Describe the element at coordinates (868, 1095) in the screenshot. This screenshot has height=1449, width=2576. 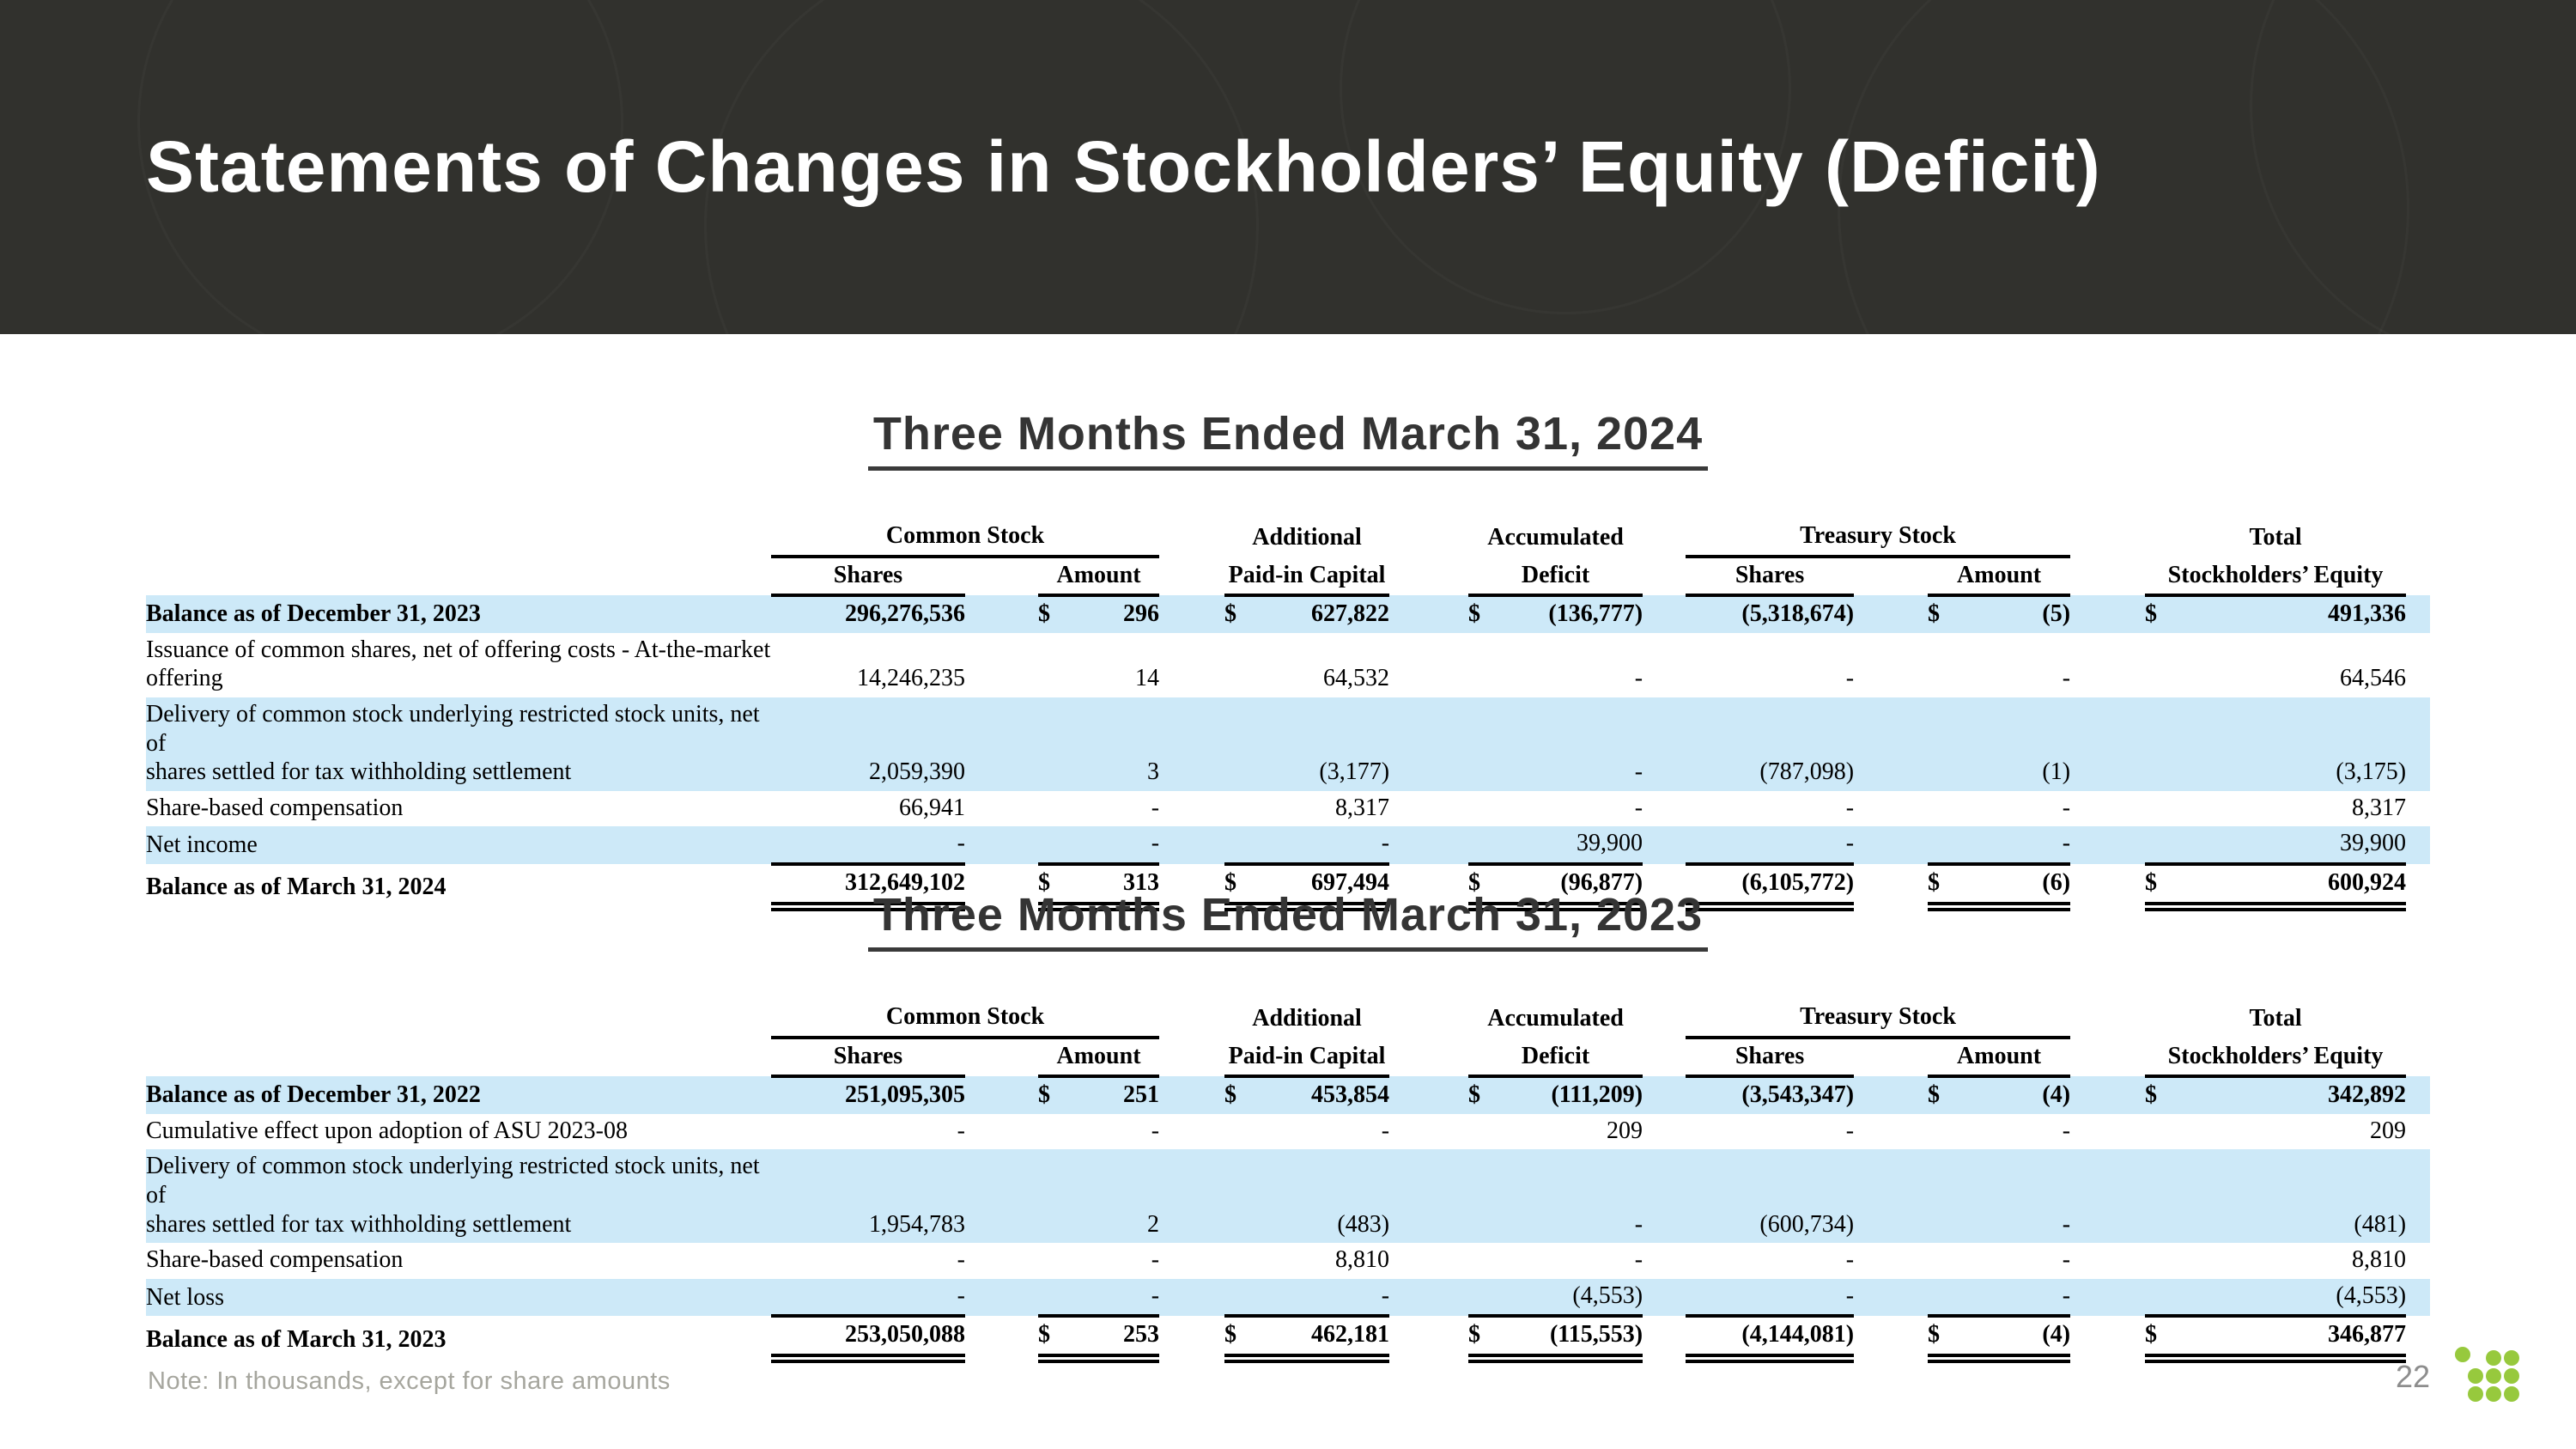
I see `cell-cs_shares: 251,095,305` at that location.